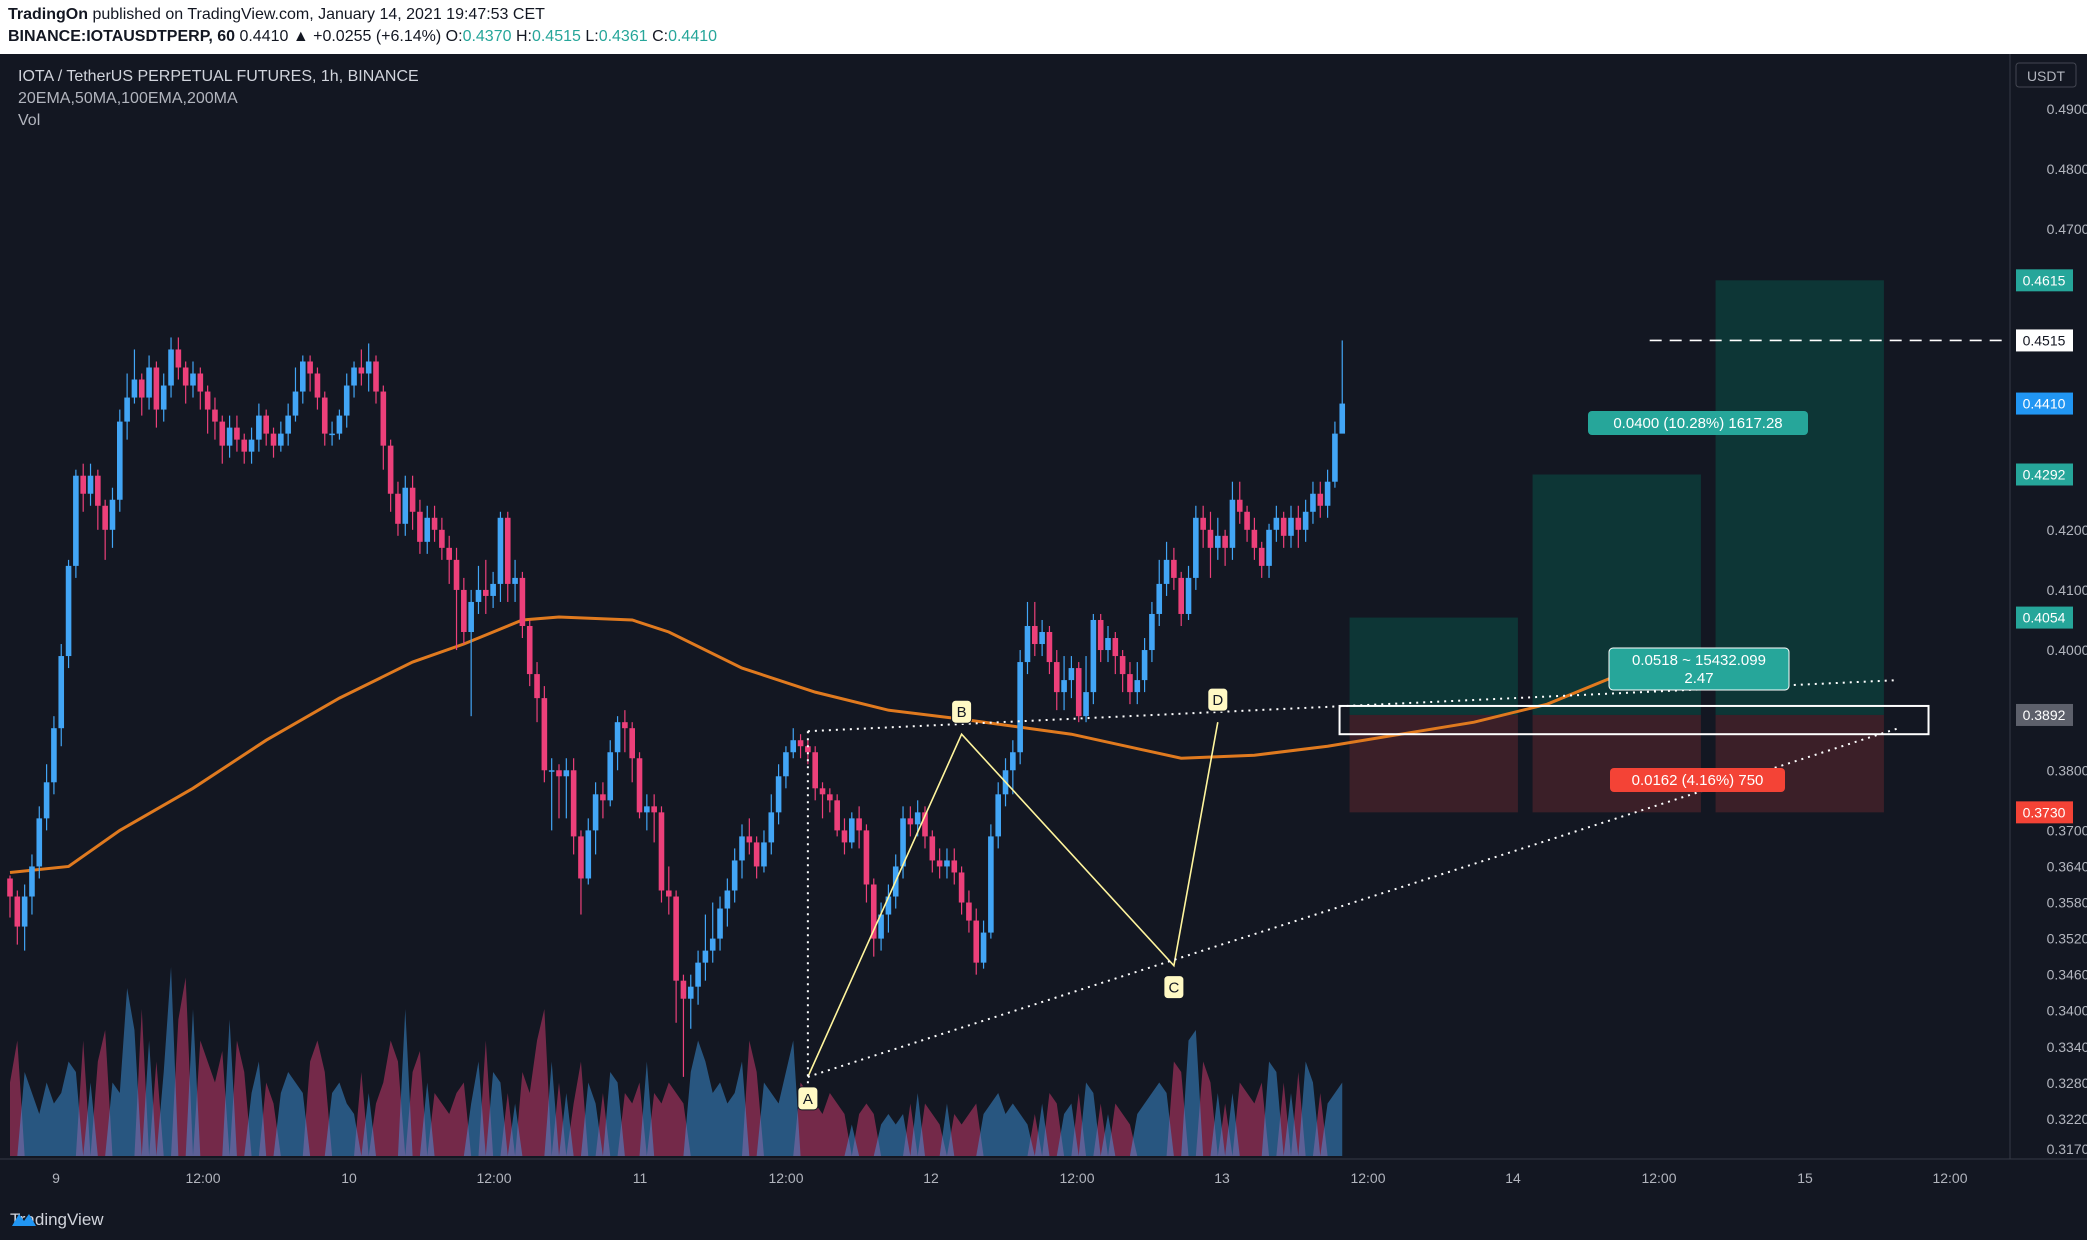 The image size is (2087, 1240). I want to click on price-change: 0.4410 ▲ +0.0255 (+6.14%), so click(340, 36).